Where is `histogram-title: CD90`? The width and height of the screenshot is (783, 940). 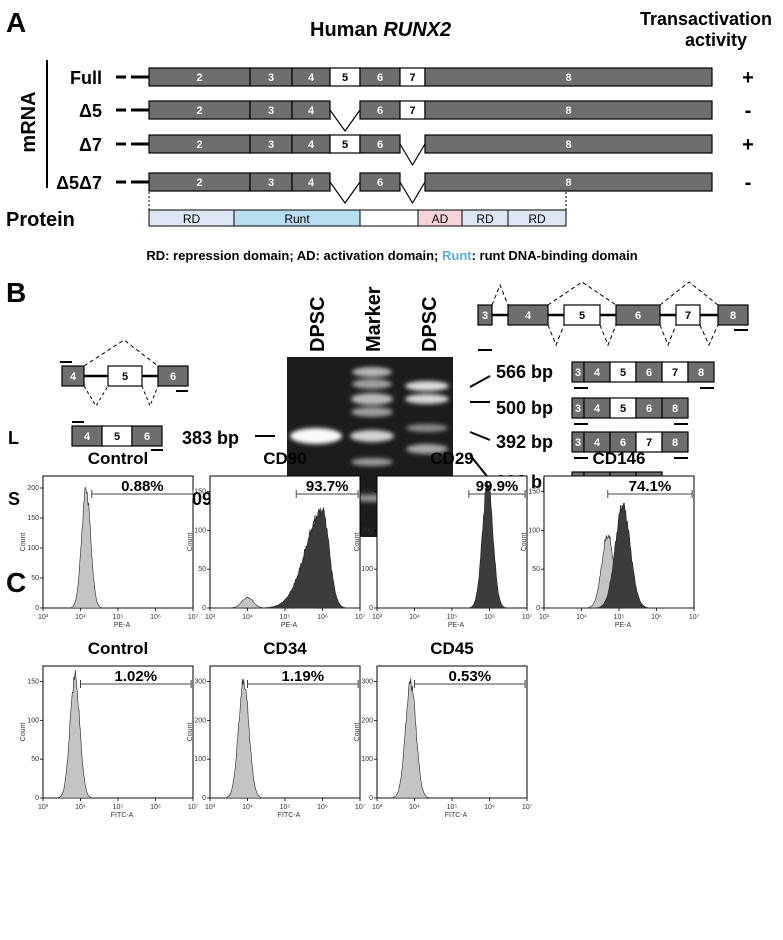
histogram-title: CD90 is located at coordinates (284, 458).